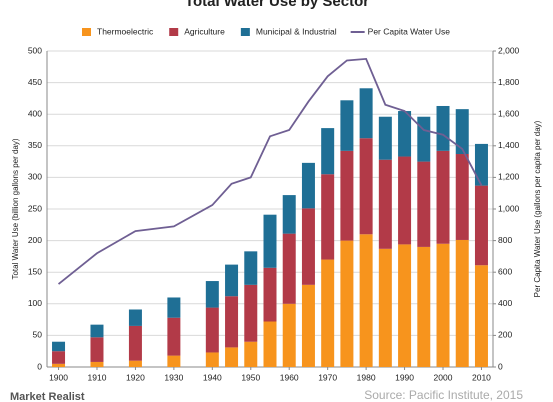  I want to click on x-tick-label: 1910, so click(97, 377).